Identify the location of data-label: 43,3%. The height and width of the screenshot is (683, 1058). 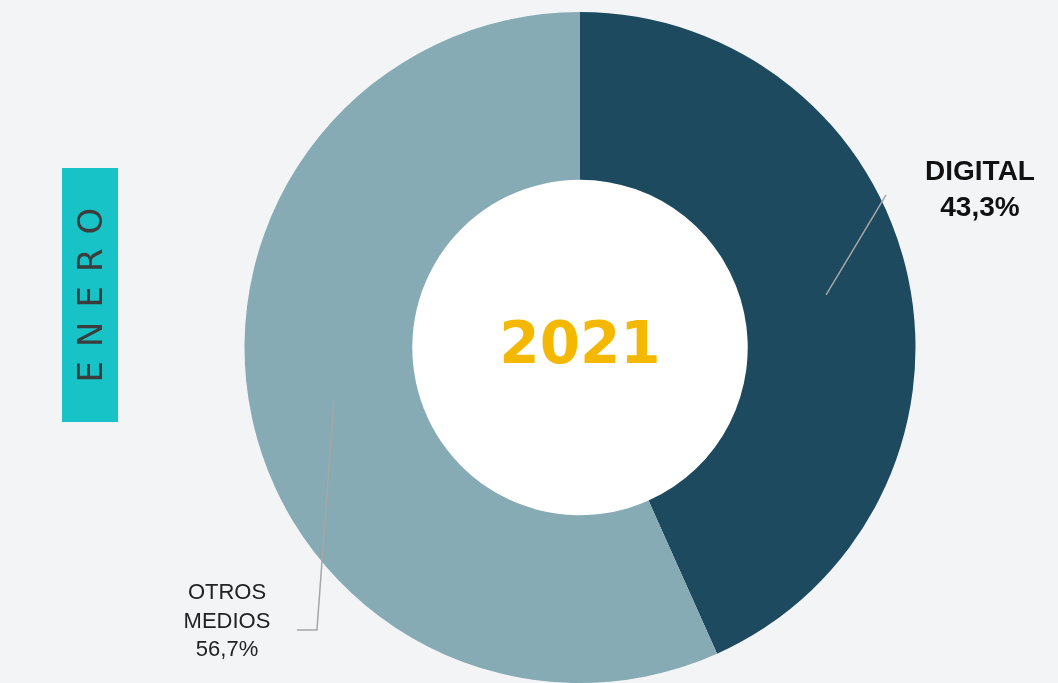
(980, 207).